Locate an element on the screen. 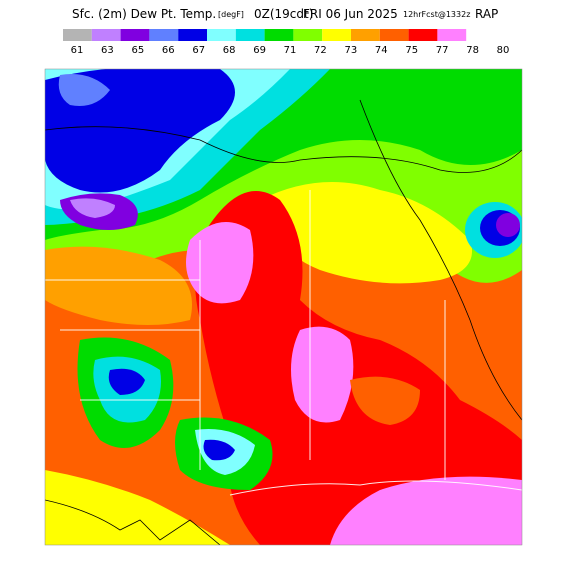 The height and width of the screenshot is (568, 568). legend-label: 73 is located at coordinates (350, 50).